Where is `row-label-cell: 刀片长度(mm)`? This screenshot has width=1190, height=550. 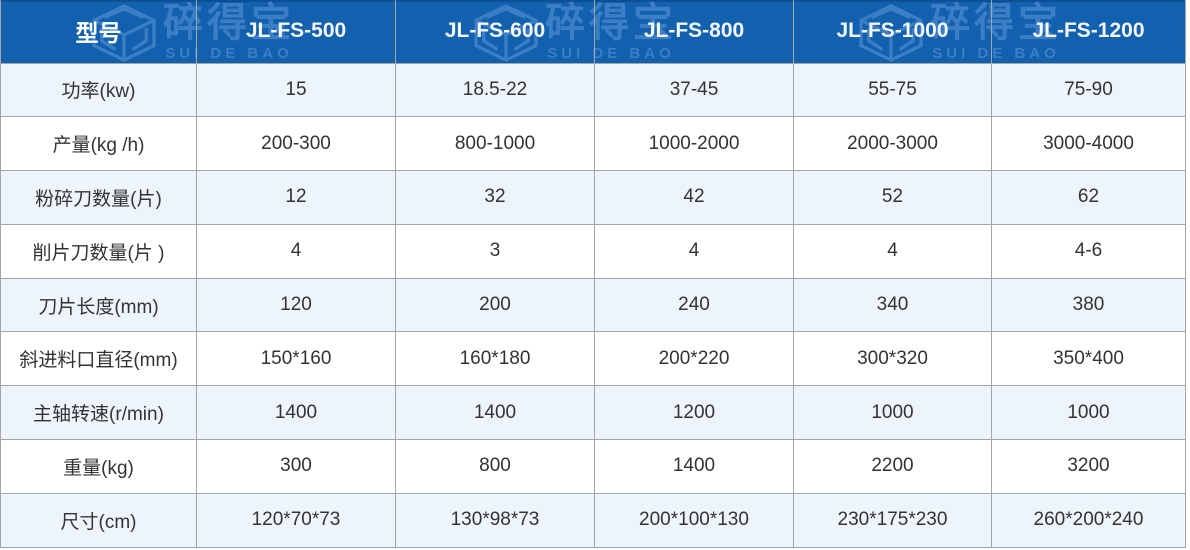
row-label-cell: 刀片长度(mm) is located at coordinates (98, 305).